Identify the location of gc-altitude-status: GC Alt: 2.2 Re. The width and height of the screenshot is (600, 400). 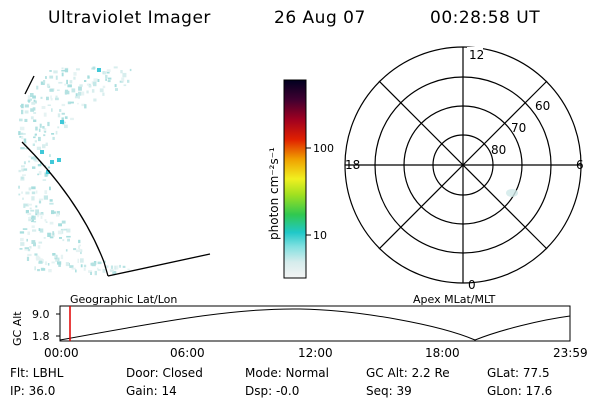
(408, 373).